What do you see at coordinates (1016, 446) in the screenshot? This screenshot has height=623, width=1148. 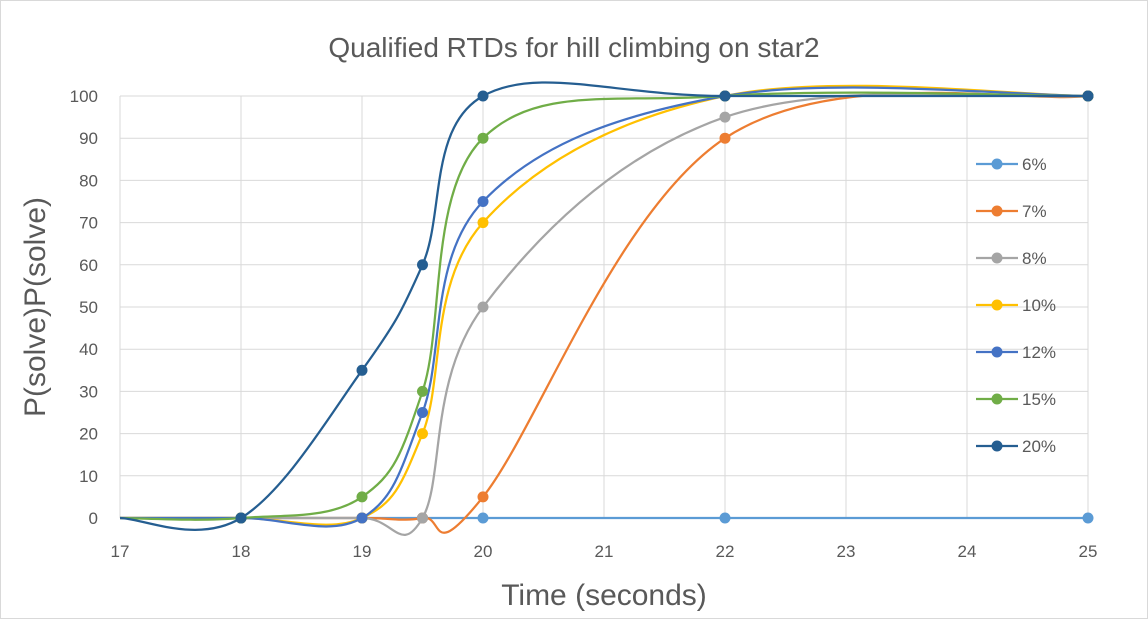 I see `legend-item: 20%` at bounding box center [1016, 446].